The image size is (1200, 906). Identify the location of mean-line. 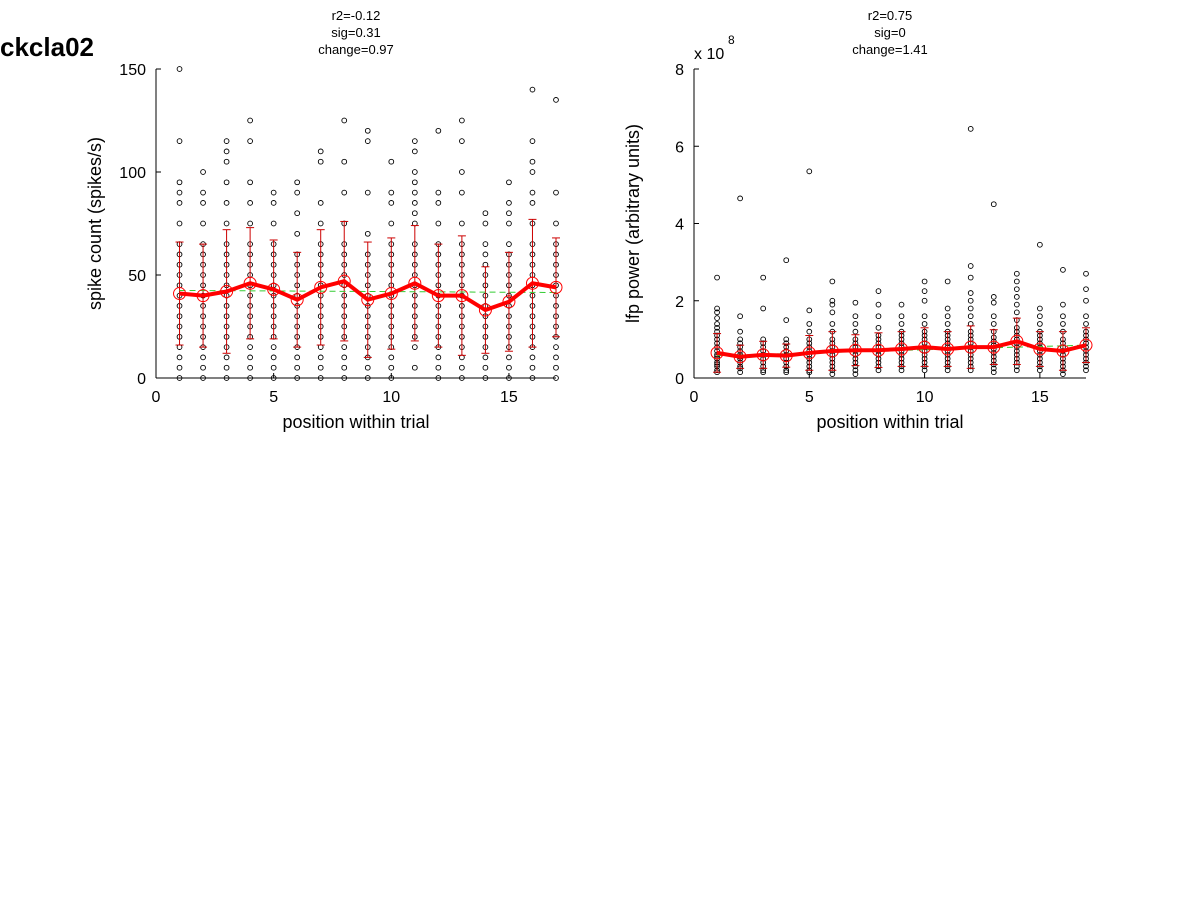
(901, 349).